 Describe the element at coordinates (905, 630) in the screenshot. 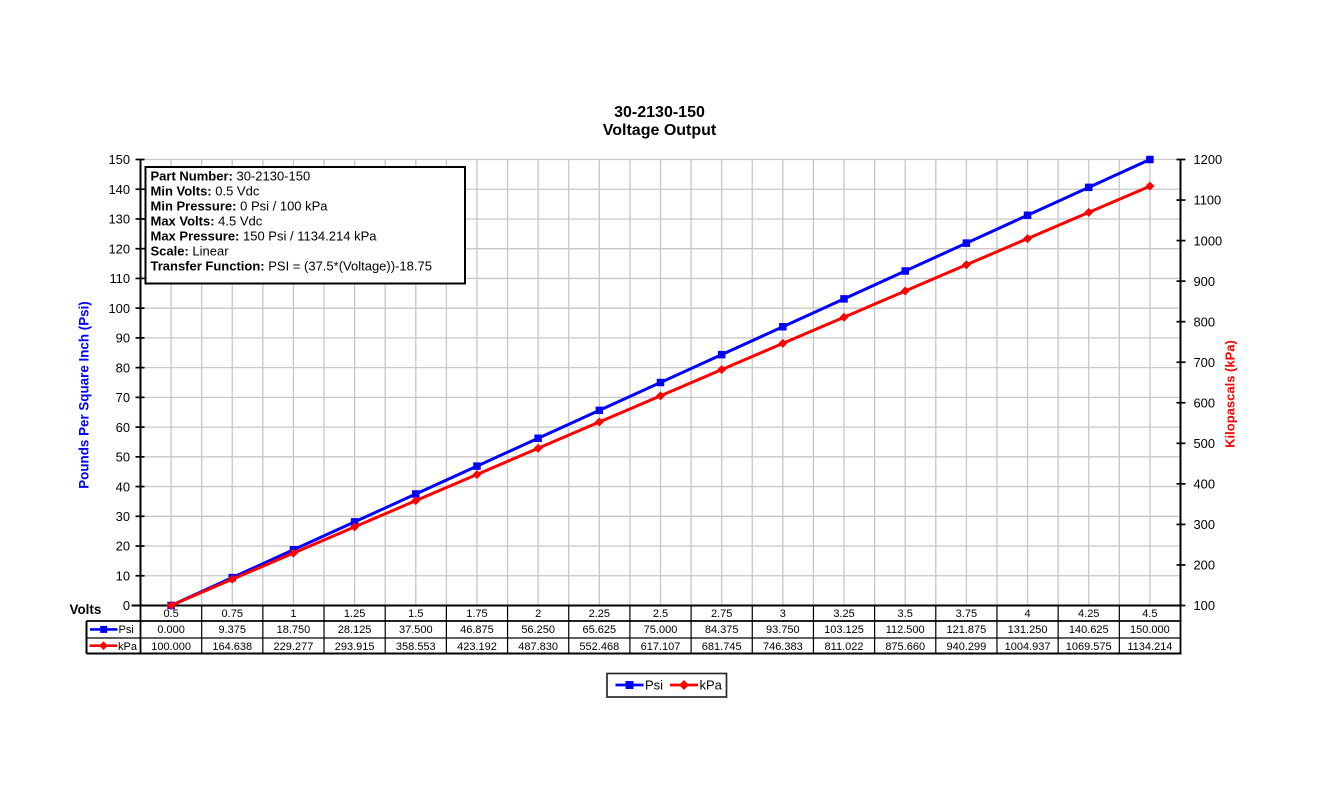

I see `svg-text: 112.500` at that location.